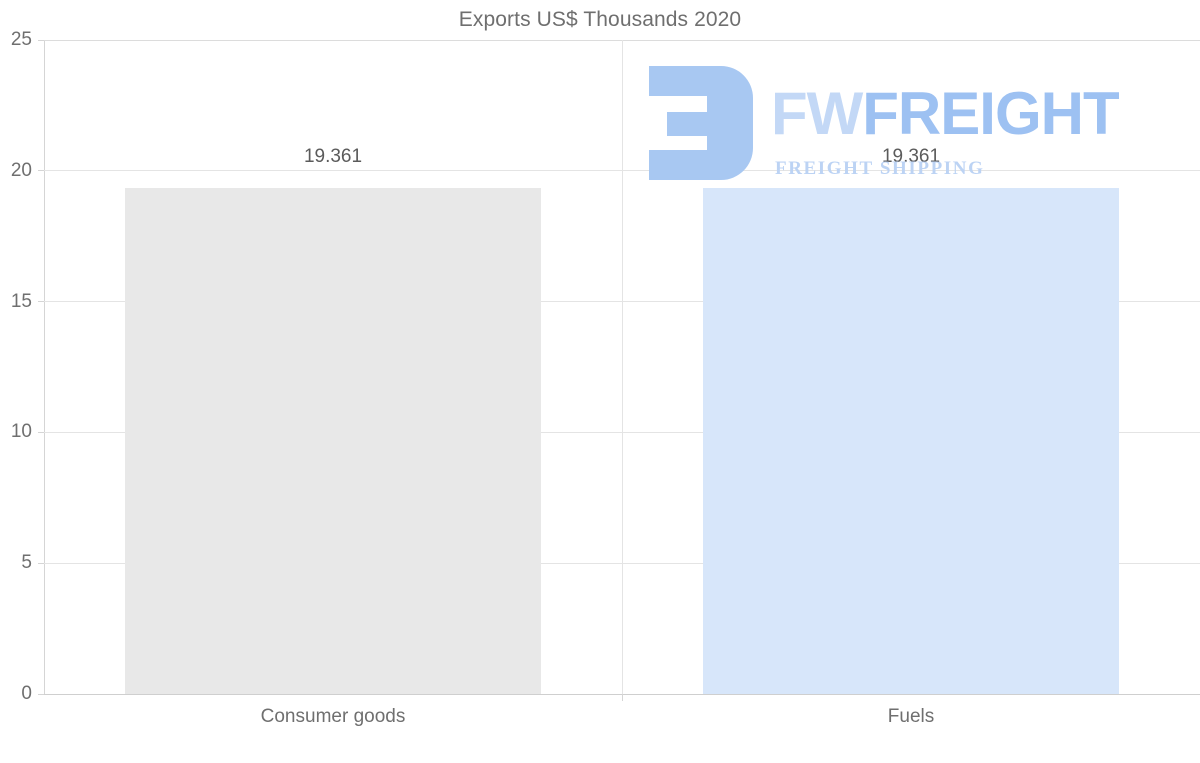 This screenshot has width=1200, height=763. Describe the element at coordinates (21, 432) in the screenshot. I see `y-axis-tick-label: 10` at that location.